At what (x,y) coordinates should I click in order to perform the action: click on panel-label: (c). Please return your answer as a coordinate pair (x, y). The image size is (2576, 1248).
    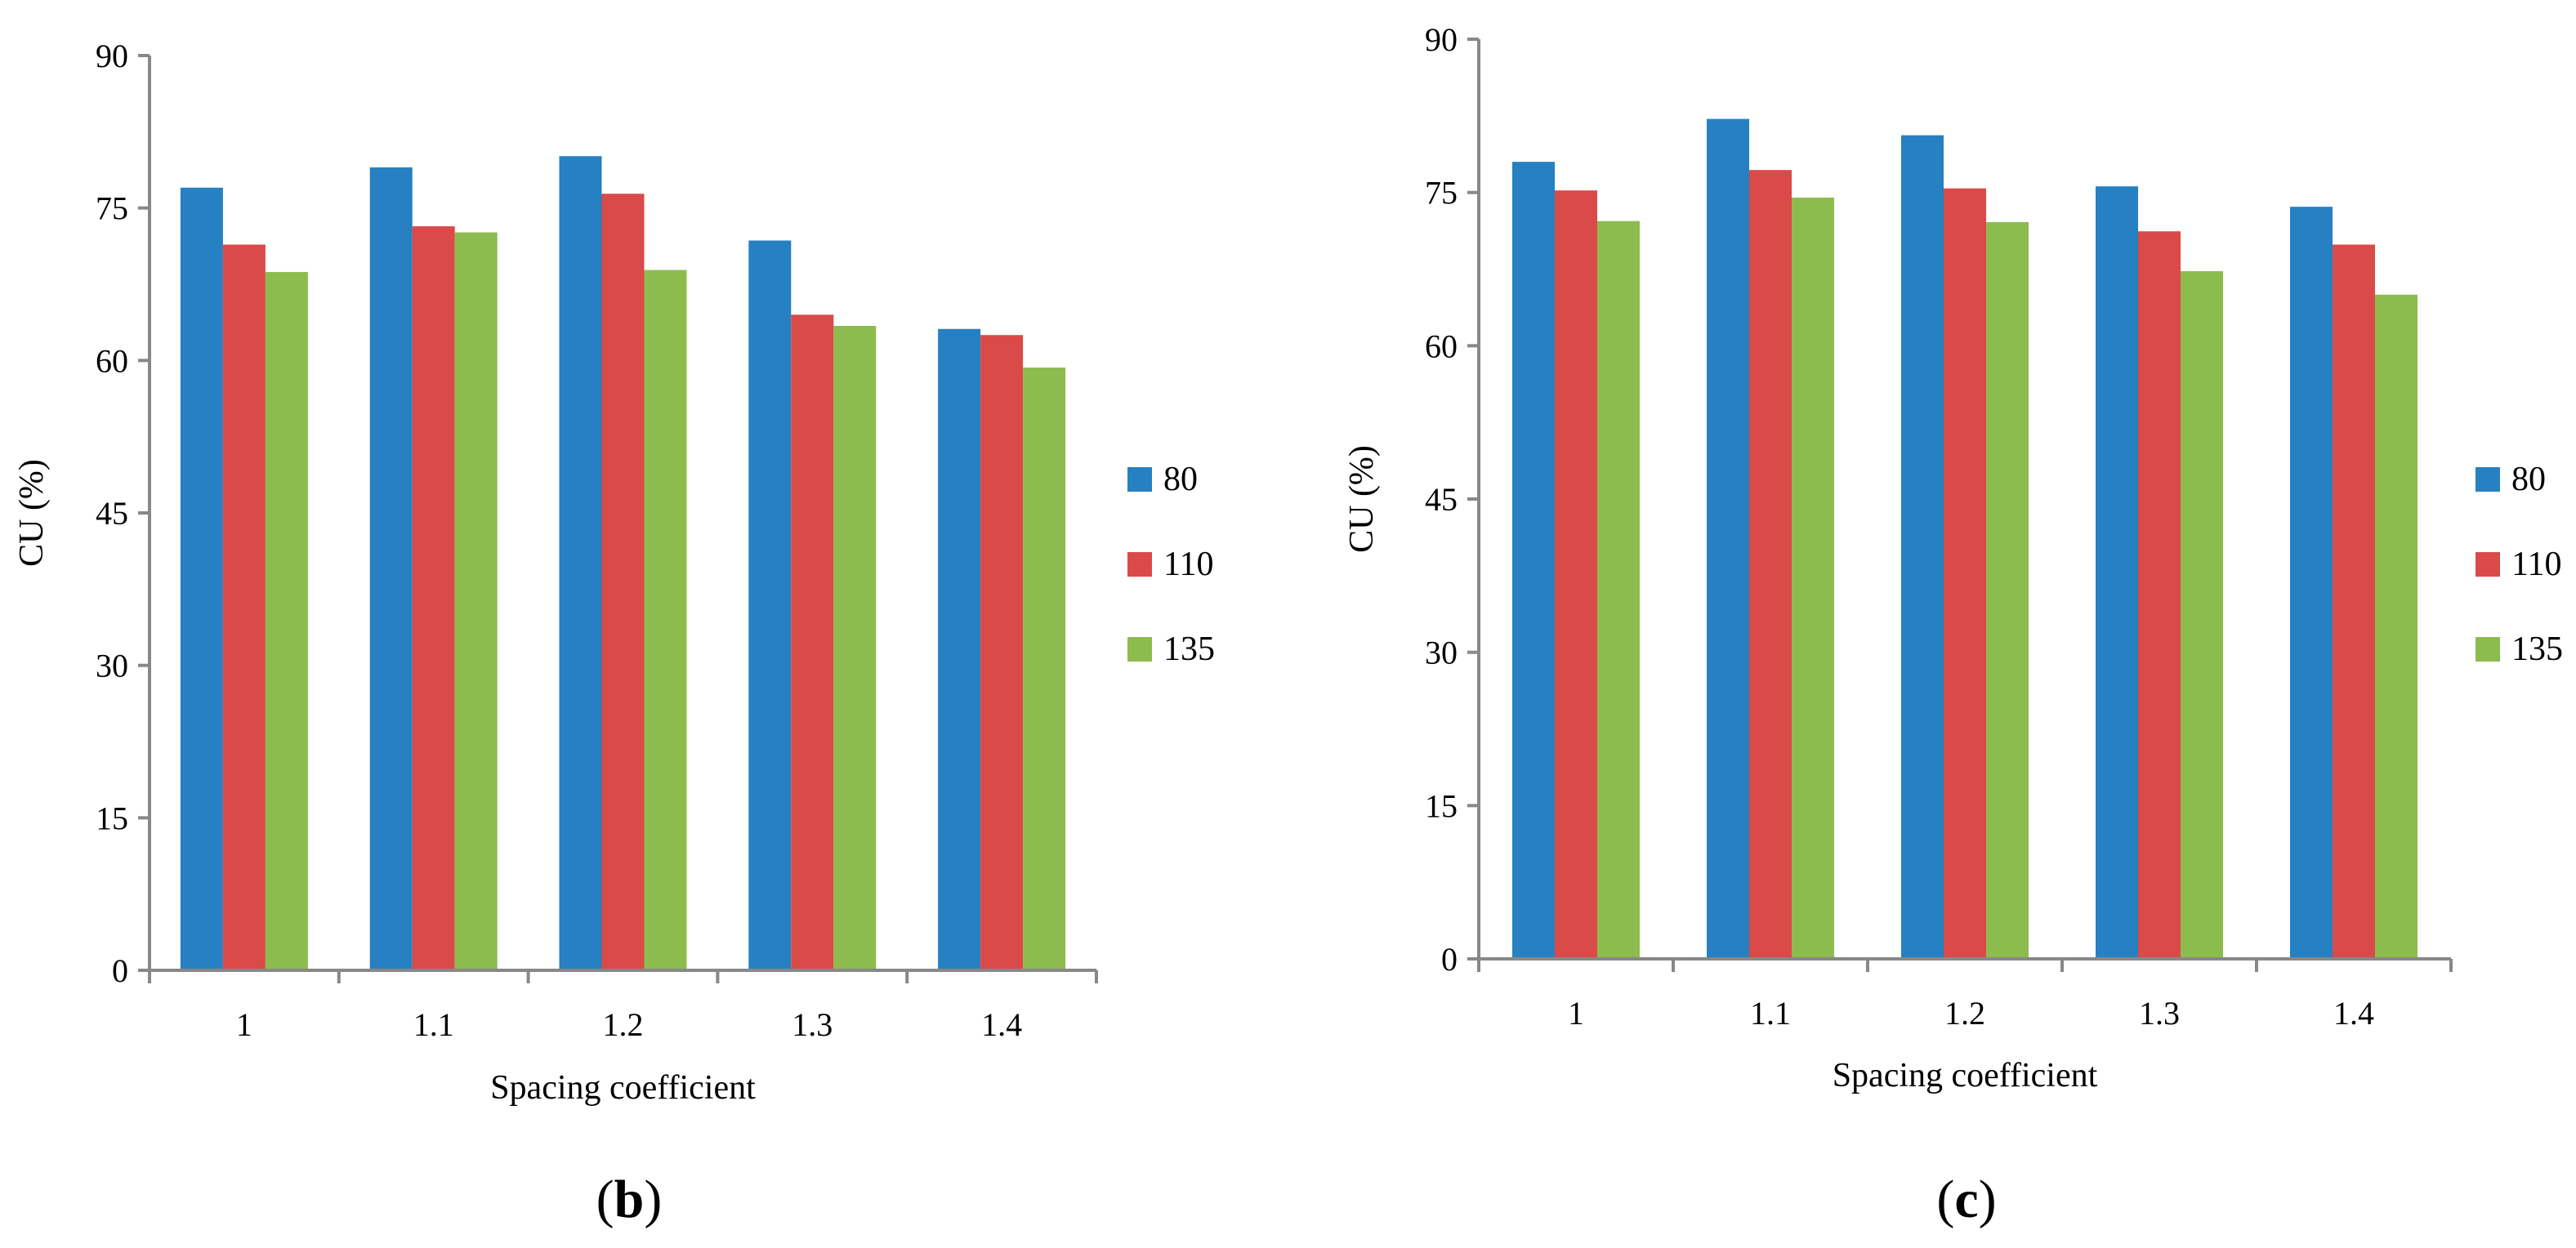
    Looking at the image, I should click on (1966, 1199).